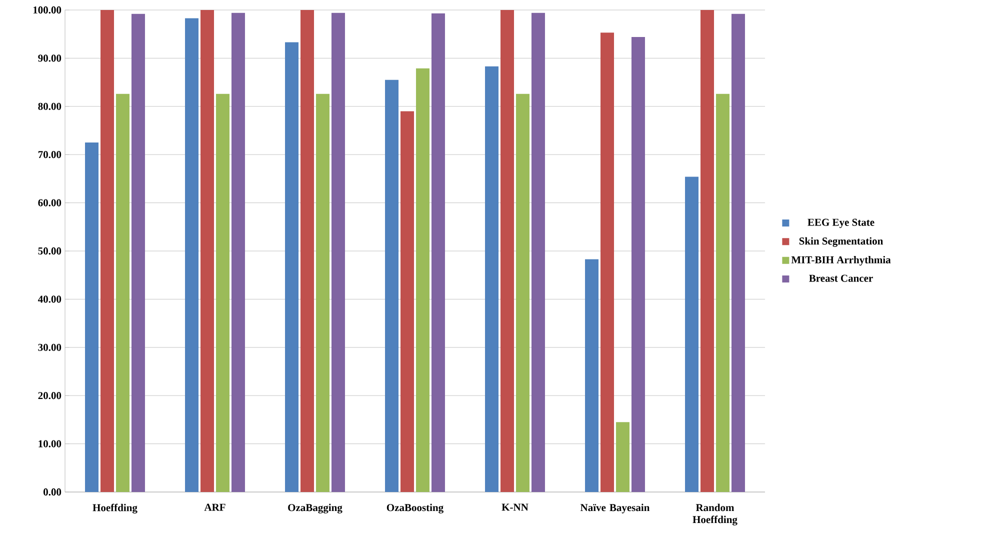  Describe the element at coordinates (715, 515) in the screenshot. I see `x-tick-label: Random Hoeffding` at that location.